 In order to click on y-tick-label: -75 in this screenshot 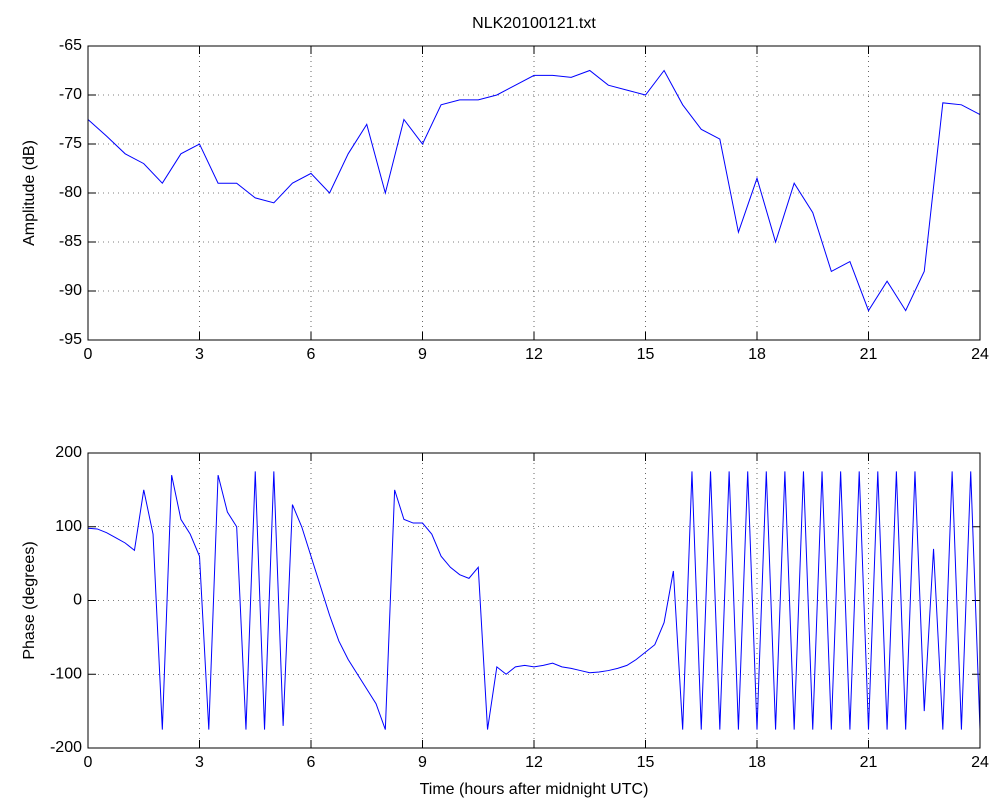, I will do `click(70, 143)`.